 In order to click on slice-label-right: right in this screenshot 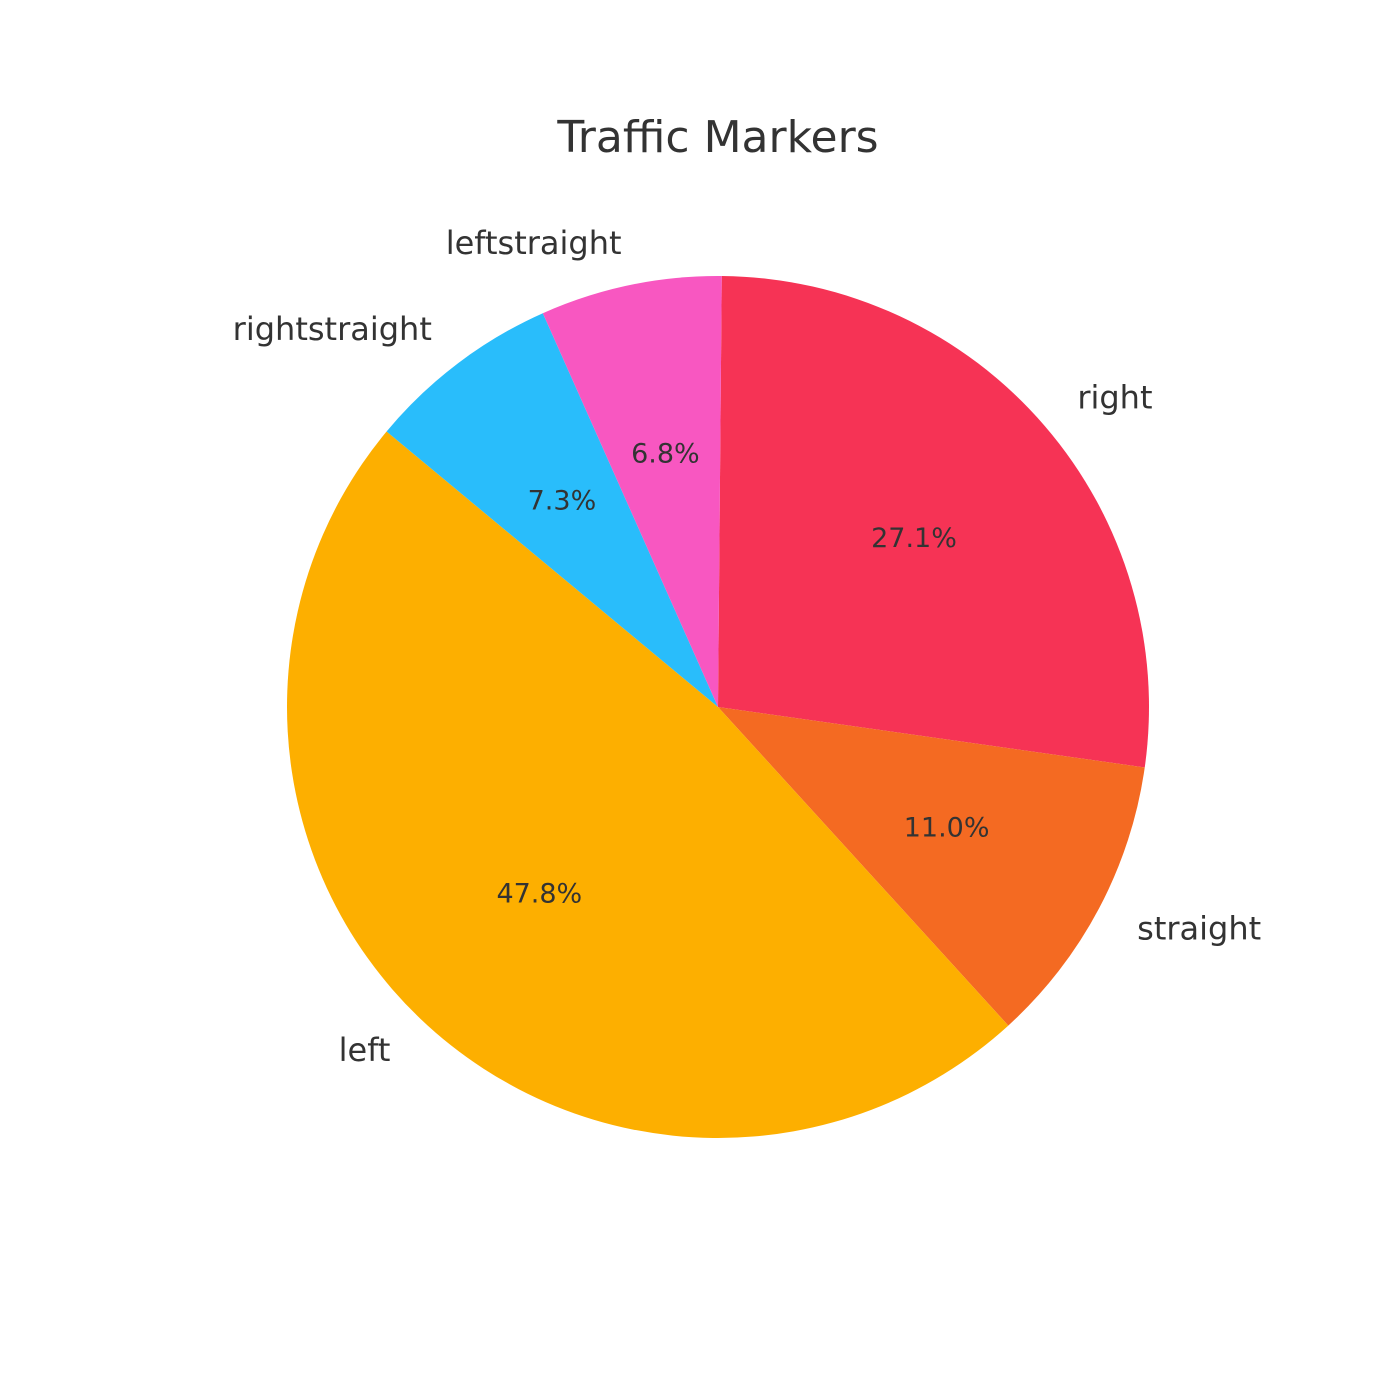, I will do `click(1114, 398)`.